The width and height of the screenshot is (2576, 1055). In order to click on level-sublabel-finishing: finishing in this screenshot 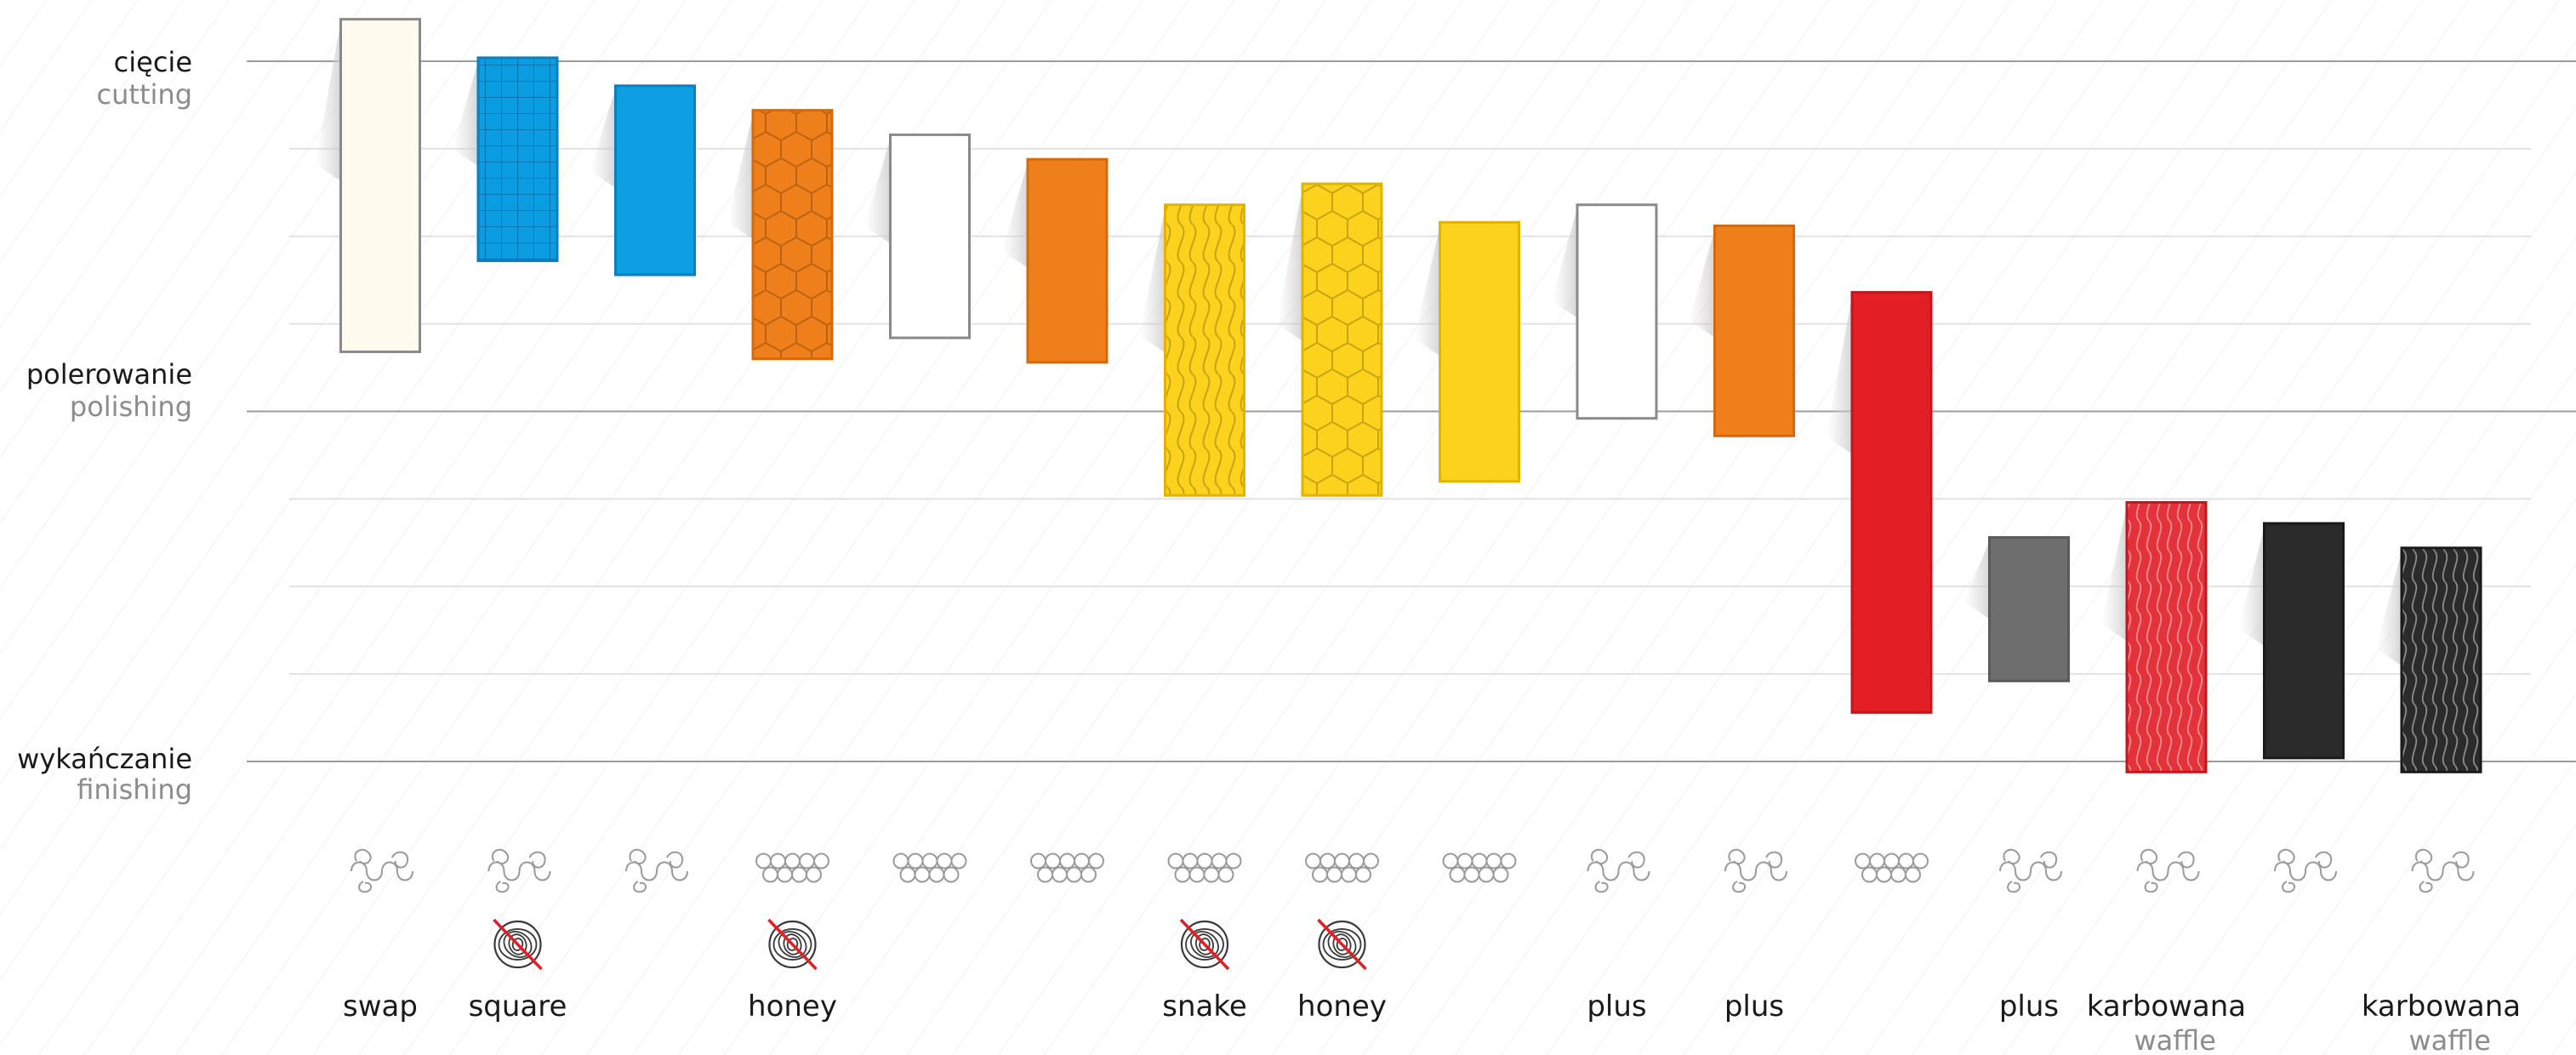, I will do `click(135, 789)`.